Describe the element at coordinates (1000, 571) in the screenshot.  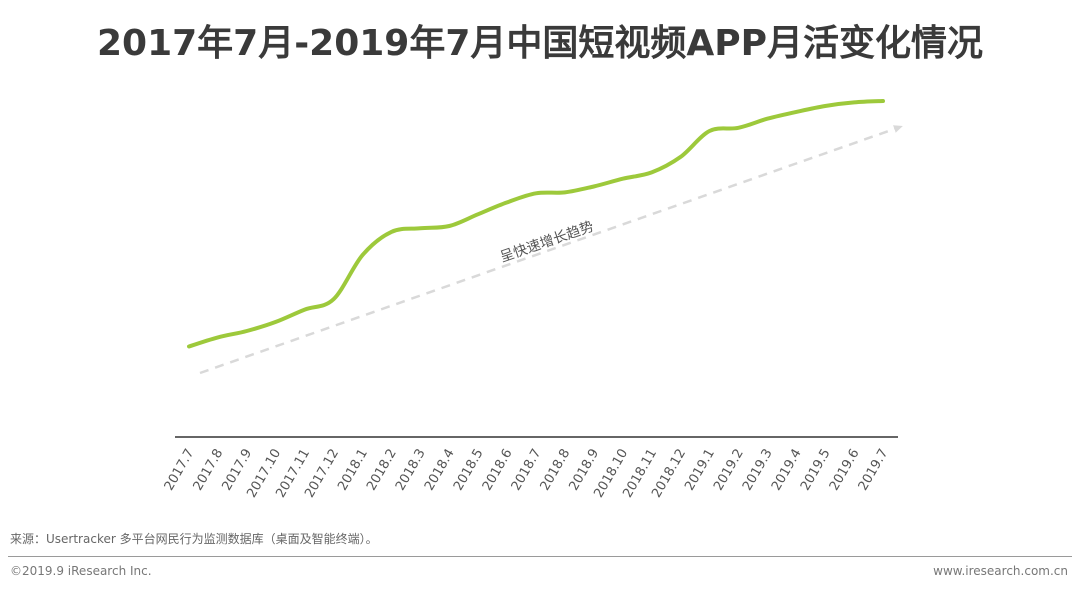
I see `website-link: www.iresearch.com.cn` at that location.